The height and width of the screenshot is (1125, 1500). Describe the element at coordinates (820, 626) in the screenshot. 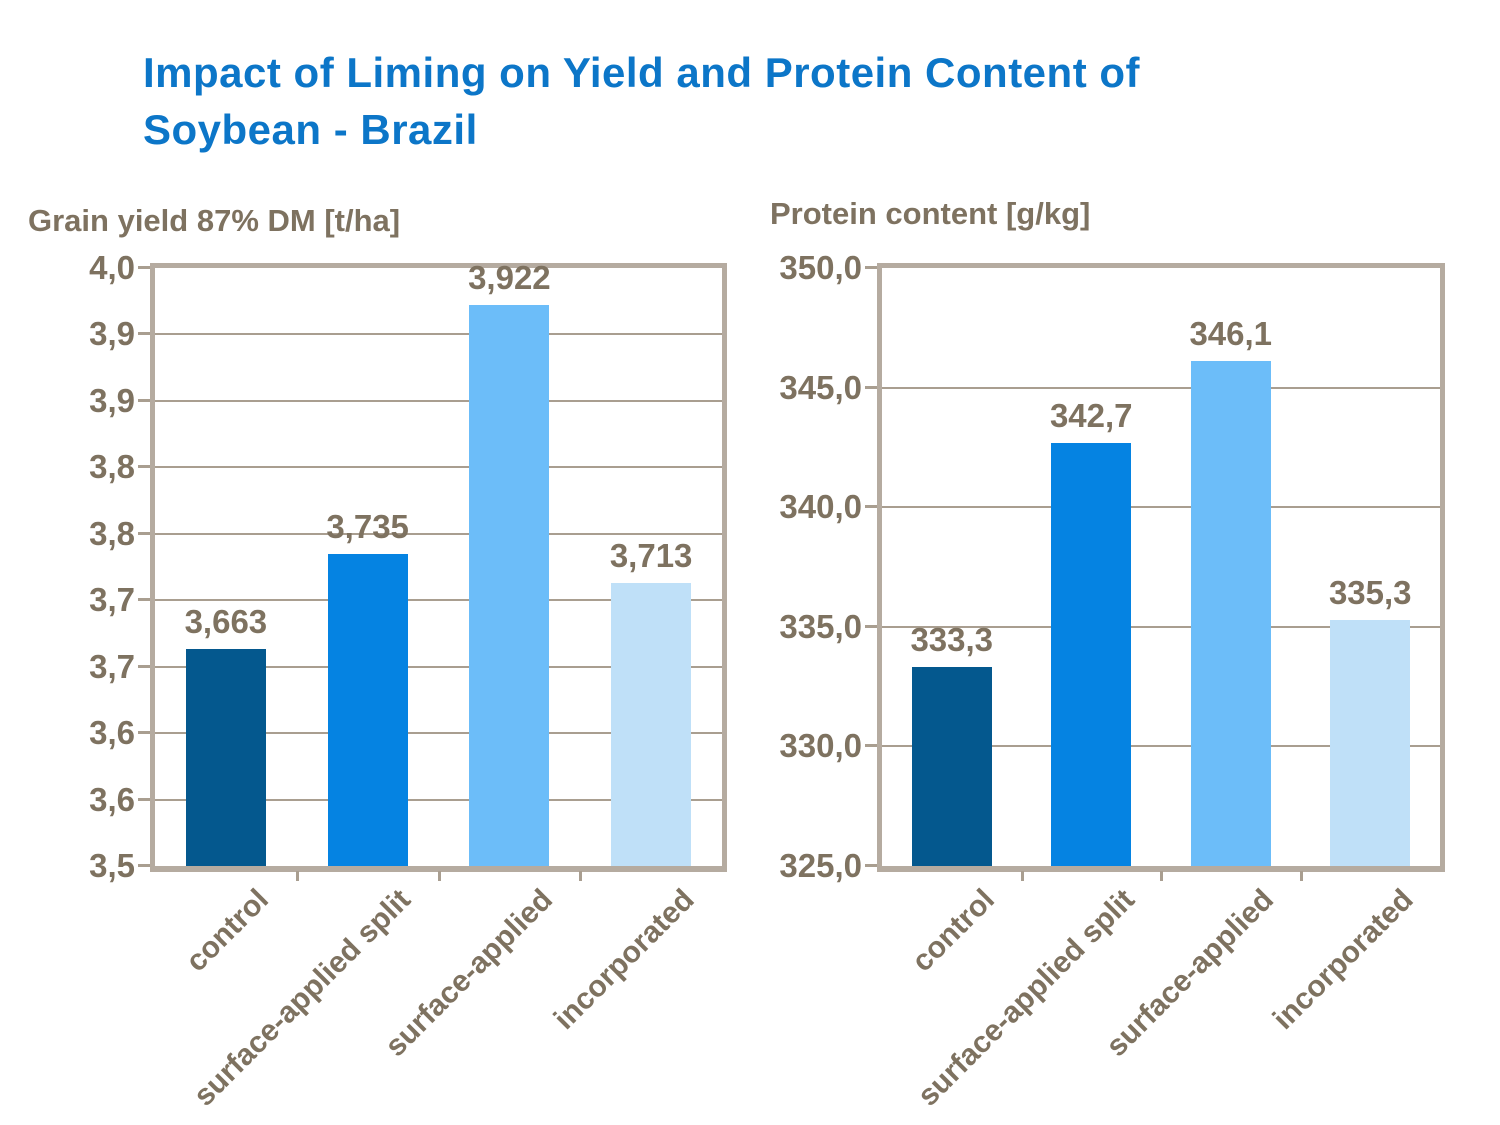

I see `y-axis-tick-label: 335,0` at that location.